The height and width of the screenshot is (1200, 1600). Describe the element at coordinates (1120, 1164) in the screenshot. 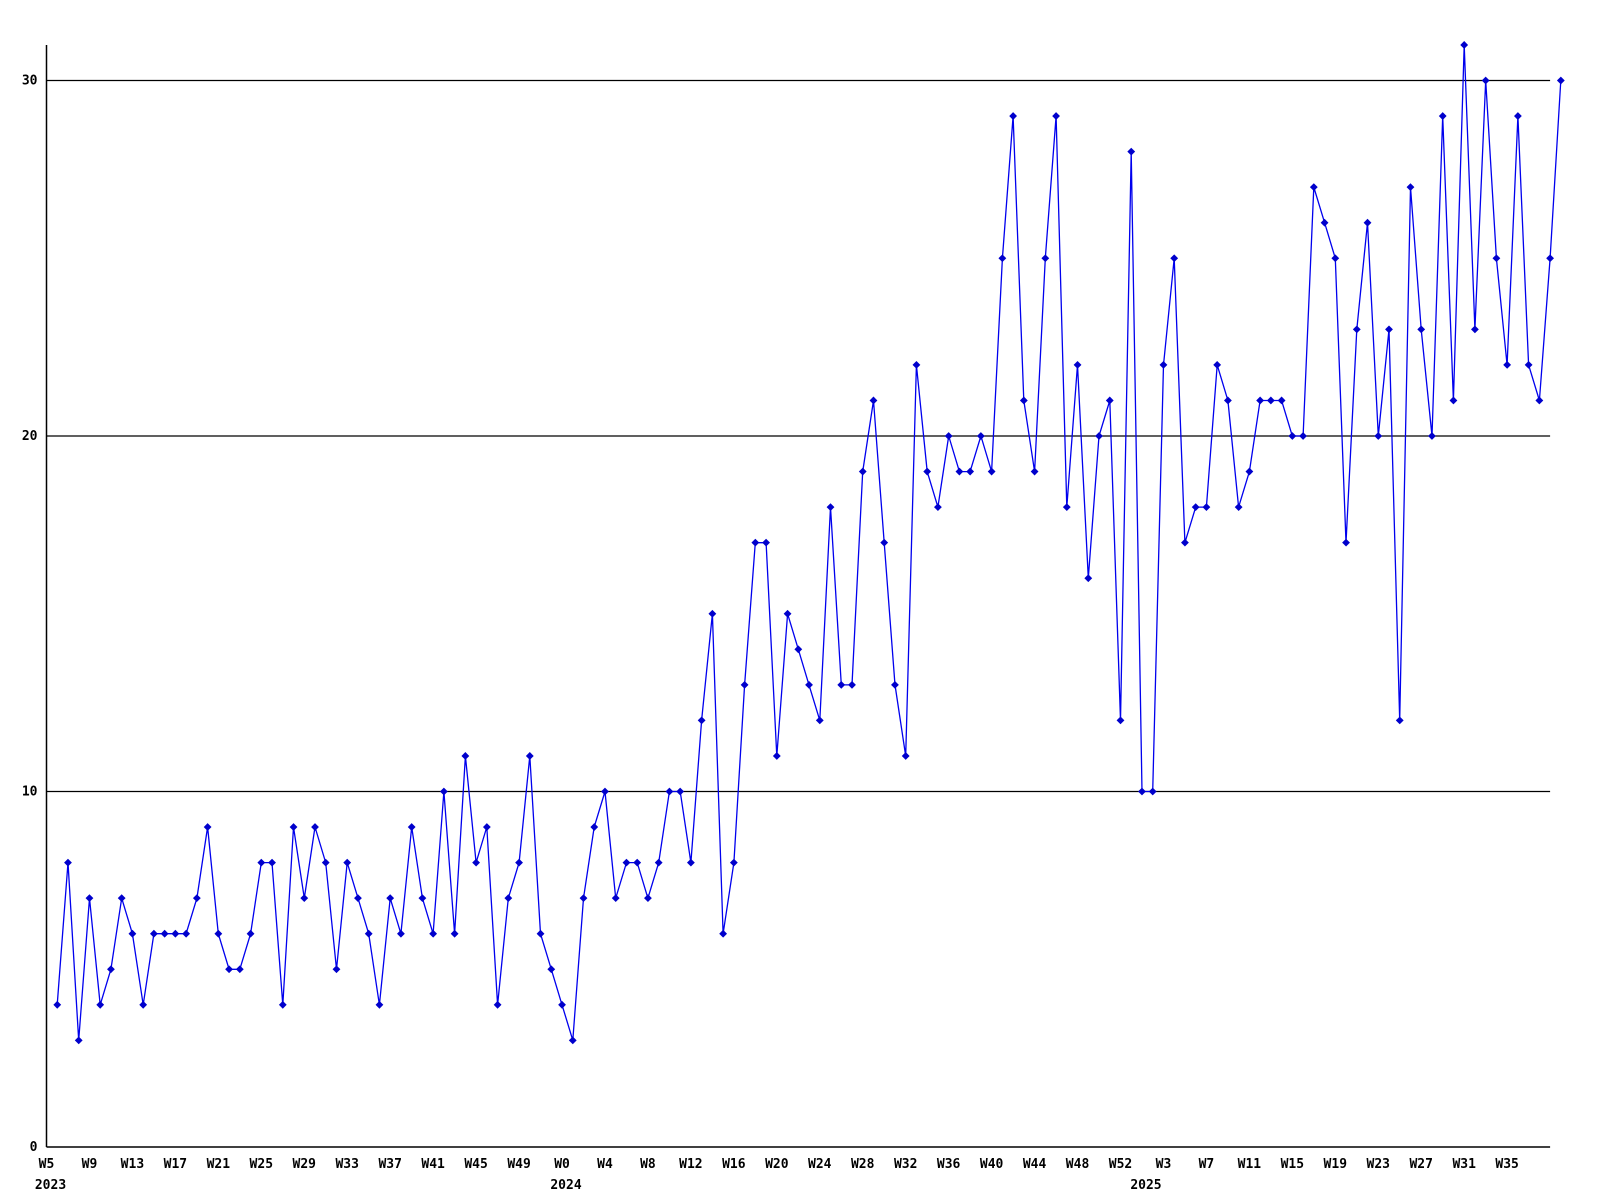

I see `x-tick-label: W52` at that location.